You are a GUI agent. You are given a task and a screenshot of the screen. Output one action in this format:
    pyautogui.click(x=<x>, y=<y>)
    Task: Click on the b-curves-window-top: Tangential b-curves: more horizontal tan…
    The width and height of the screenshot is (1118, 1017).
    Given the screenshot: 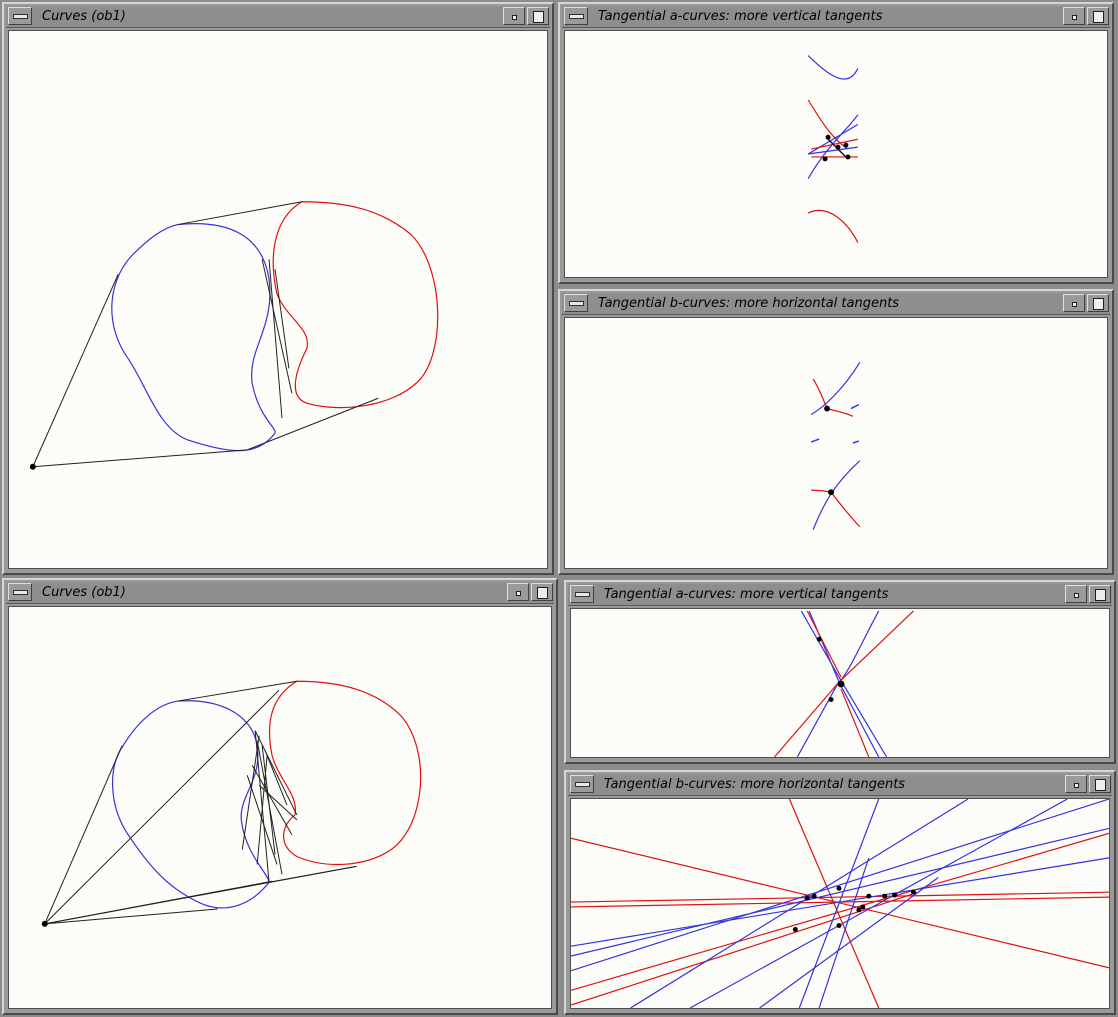 What is the action you would take?
    pyautogui.click(x=836, y=432)
    